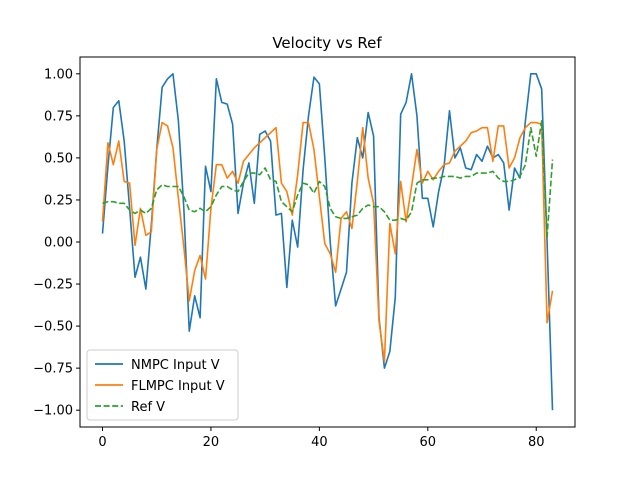 This screenshot has height=479, width=639. I want to click on x-tick-label: 60, so click(428, 442).